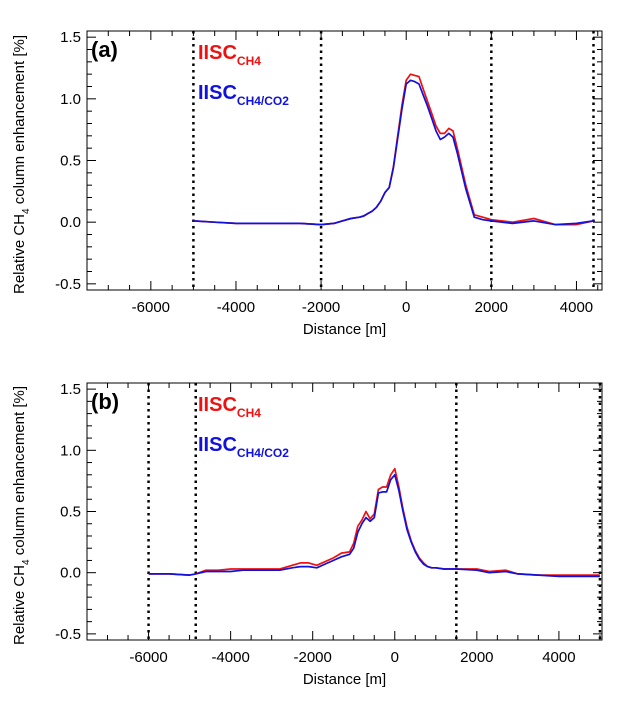 The image size is (625, 704). Describe the element at coordinates (105, 401) in the screenshot. I see `panel-label: (b)` at that location.